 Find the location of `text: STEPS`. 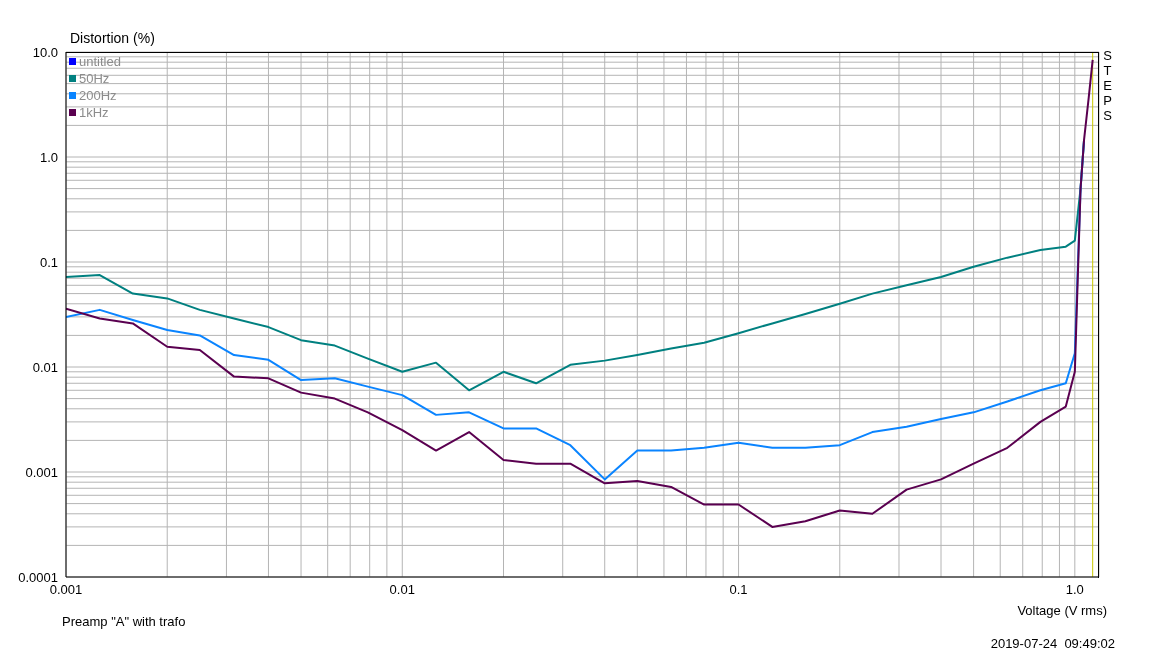

text: STEPS is located at coordinates (1108, 85).